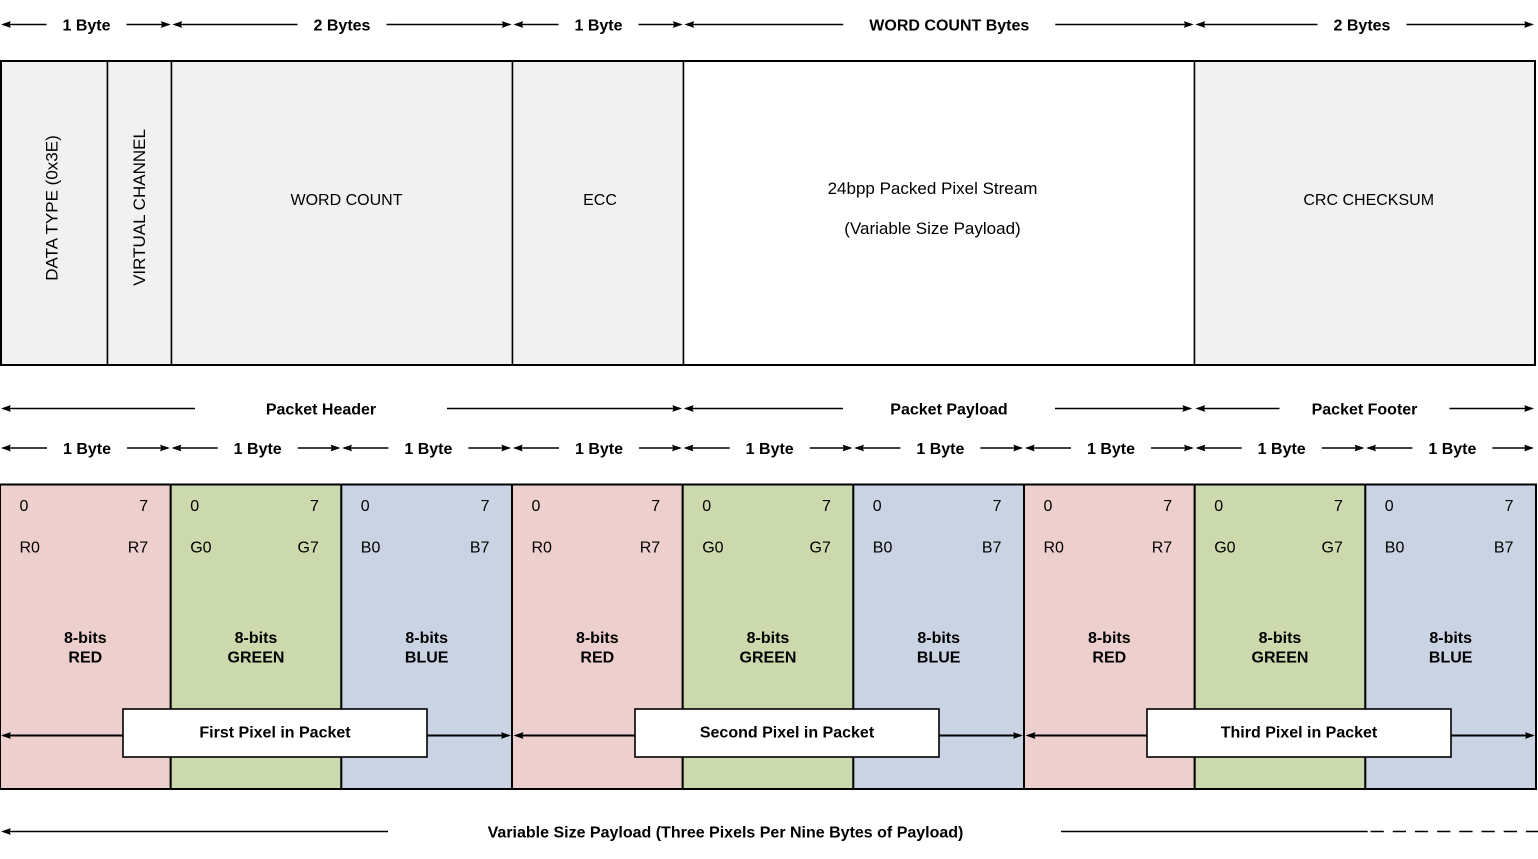 This screenshot has width=1538, height=859. What do you see at coordinates (600, 200) in the screenshot?
I see `svg-text: ECC` at bounding box center [600, 200].